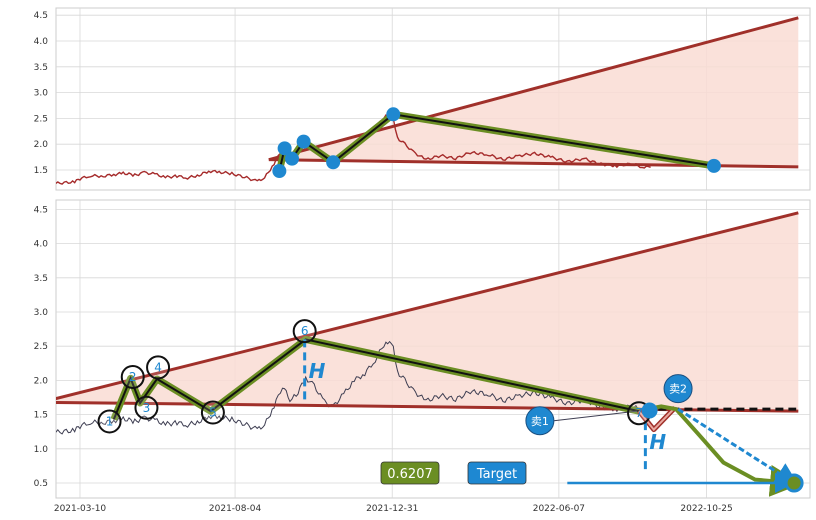 Image resolution: width=816 pixels, height=520 pixels. Describe the element at coordinates (41, 279) in the screenshot. I see `bottom-y-tick-label: 3.5` at that location.